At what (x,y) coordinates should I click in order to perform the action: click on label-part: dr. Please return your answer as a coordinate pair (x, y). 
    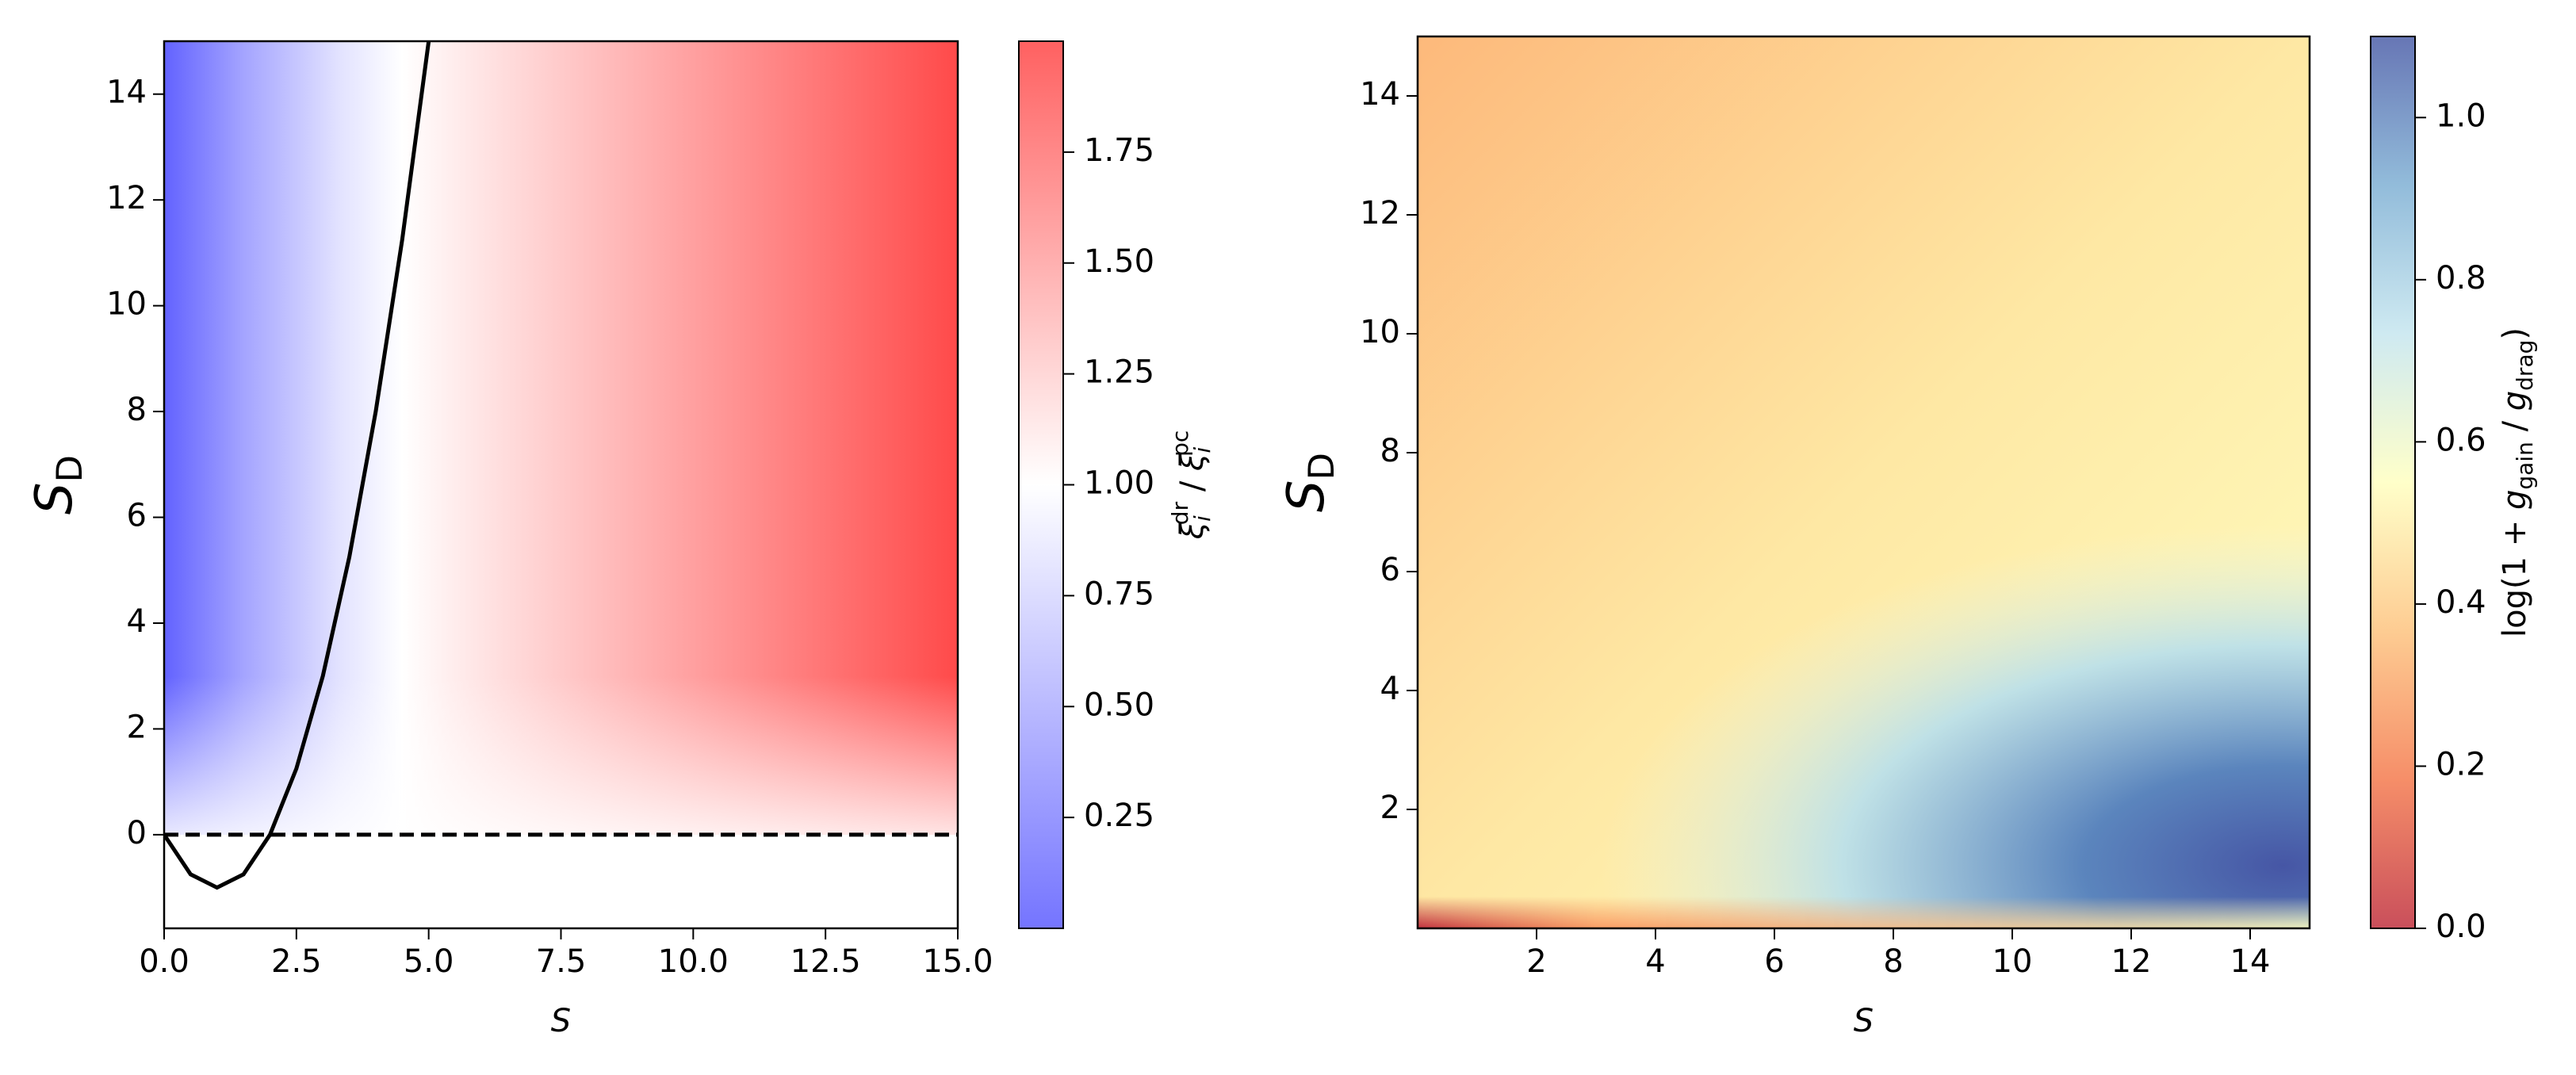
    Looking at the image, I should click on (1180, 513).